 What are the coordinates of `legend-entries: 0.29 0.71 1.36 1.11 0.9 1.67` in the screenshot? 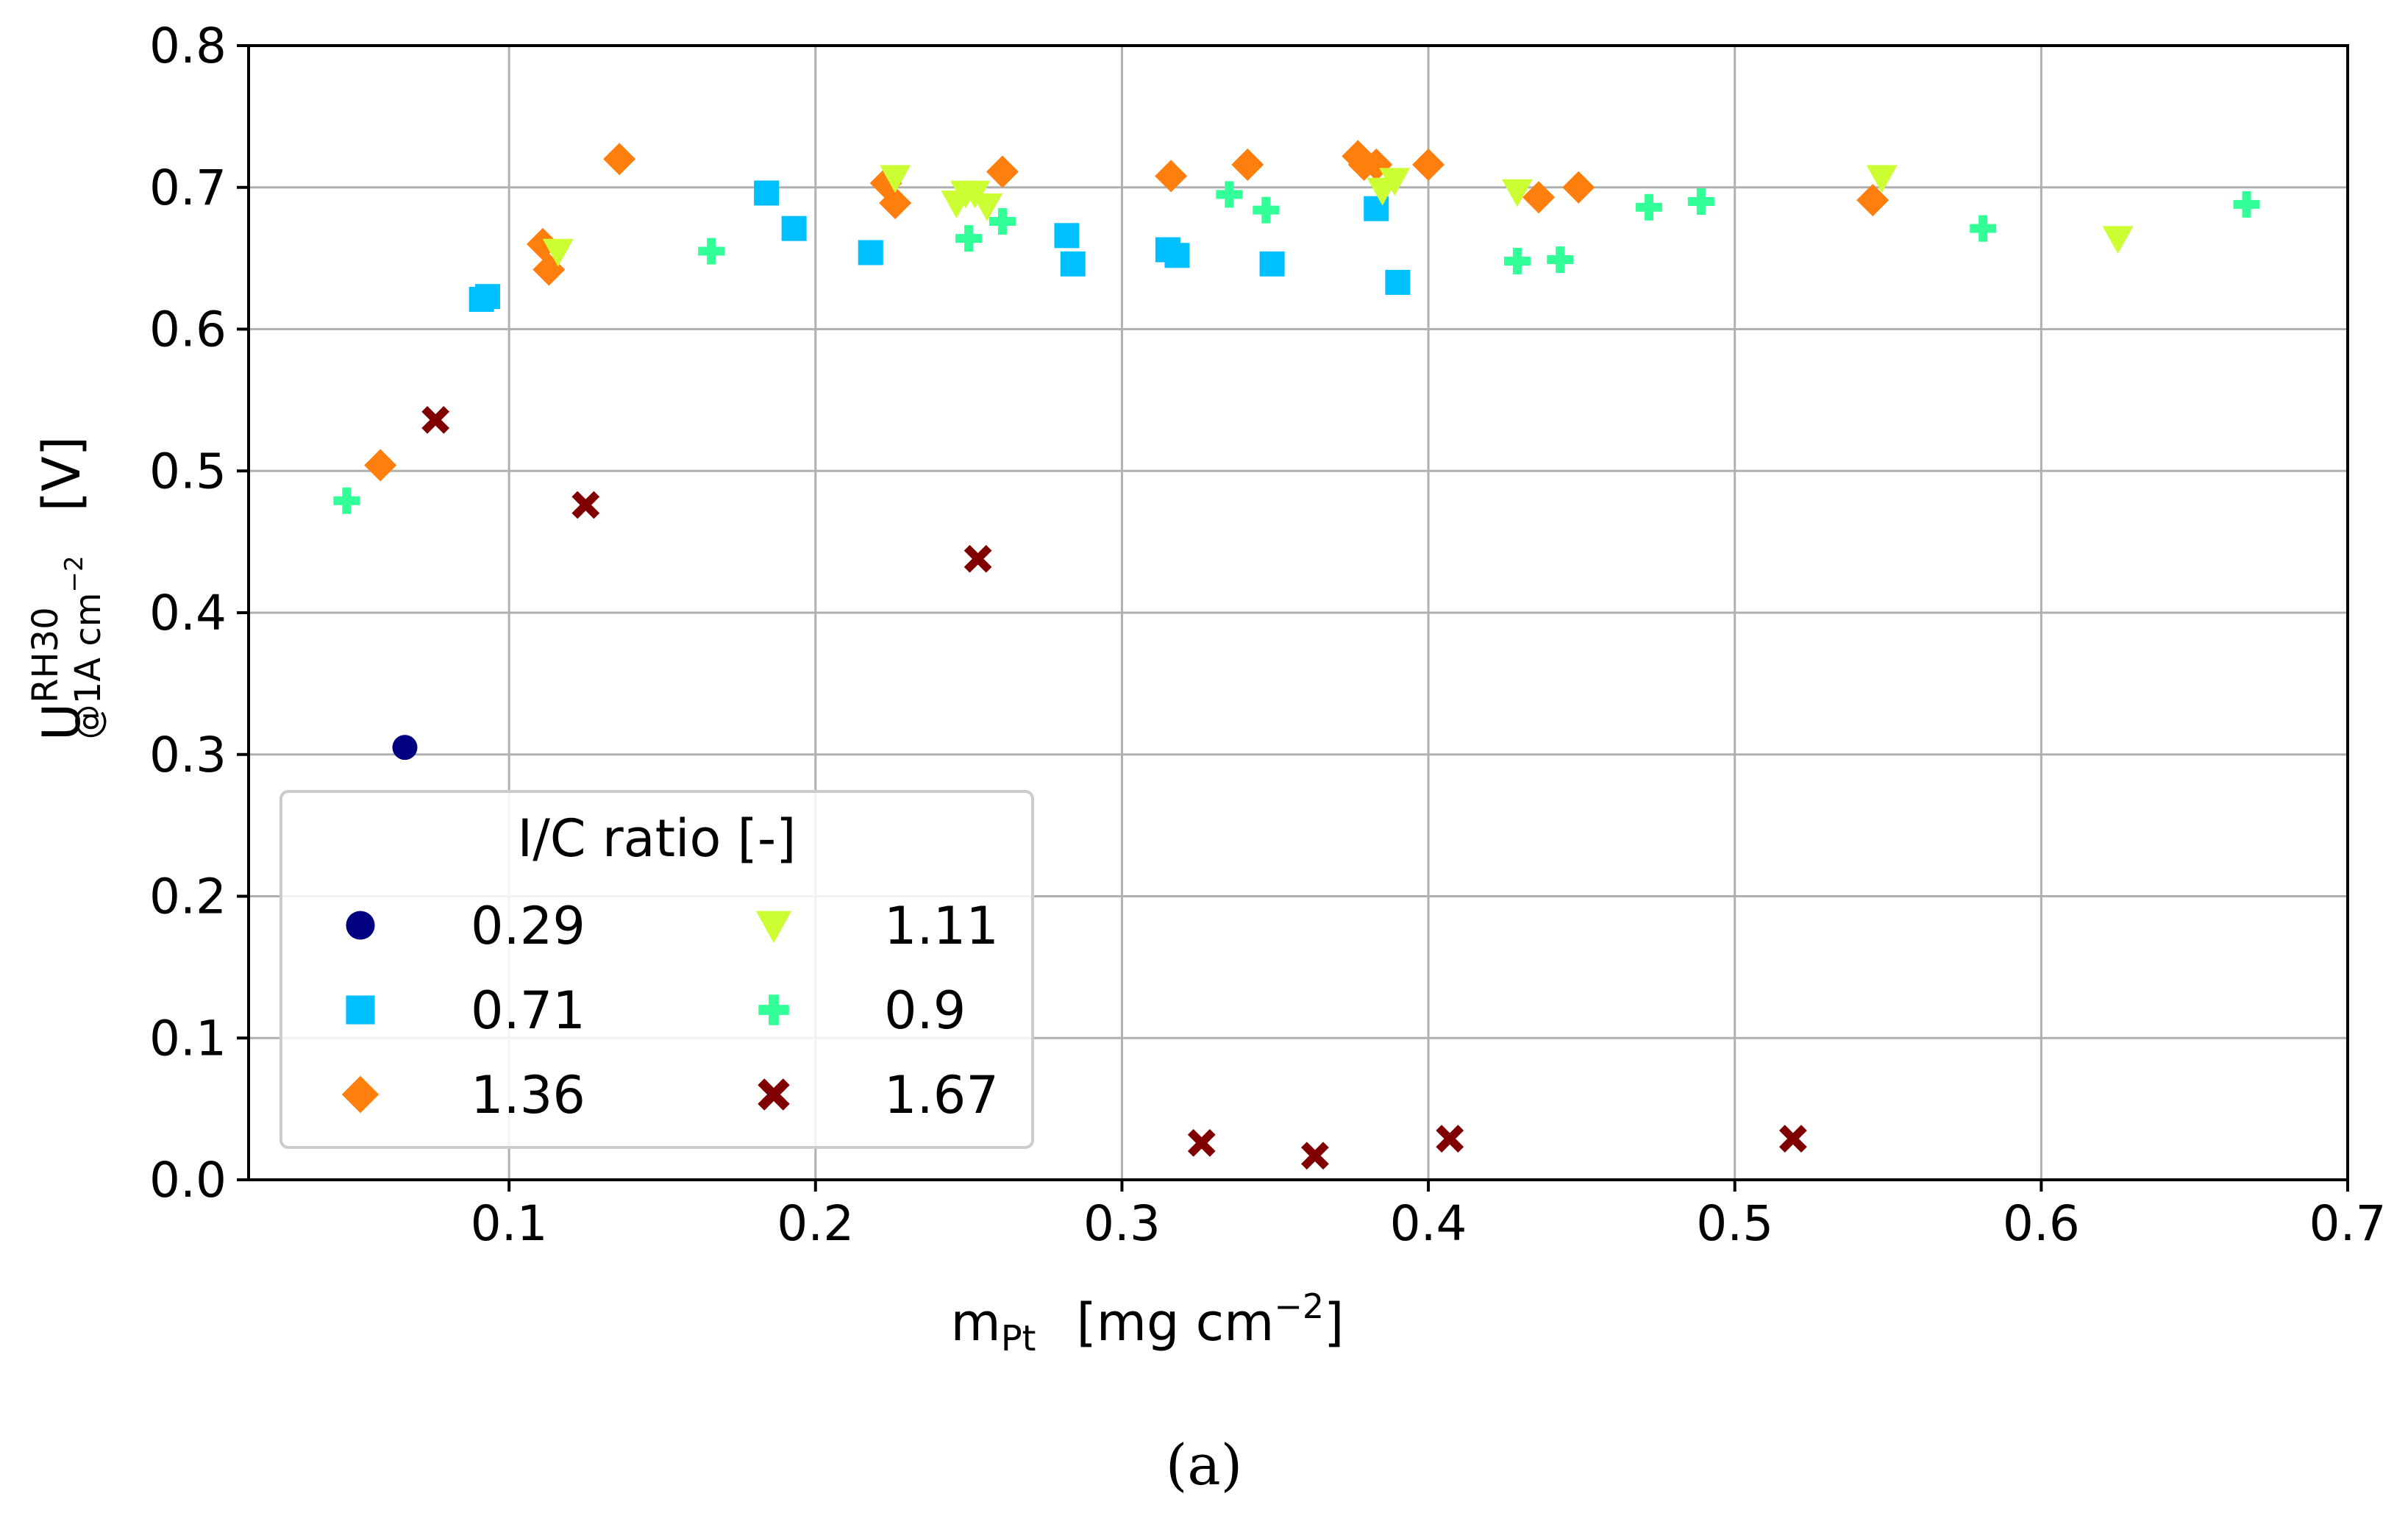 It's located at (670, 1010).